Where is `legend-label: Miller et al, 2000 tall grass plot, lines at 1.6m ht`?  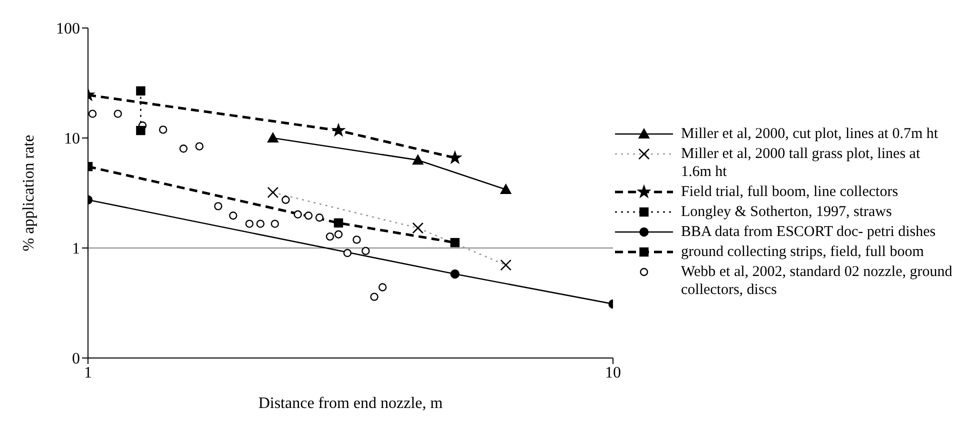 legend-label: Miller et al, 2000 tall grass plot, lines at 1.6m ht is located at coordinates (801, 163).